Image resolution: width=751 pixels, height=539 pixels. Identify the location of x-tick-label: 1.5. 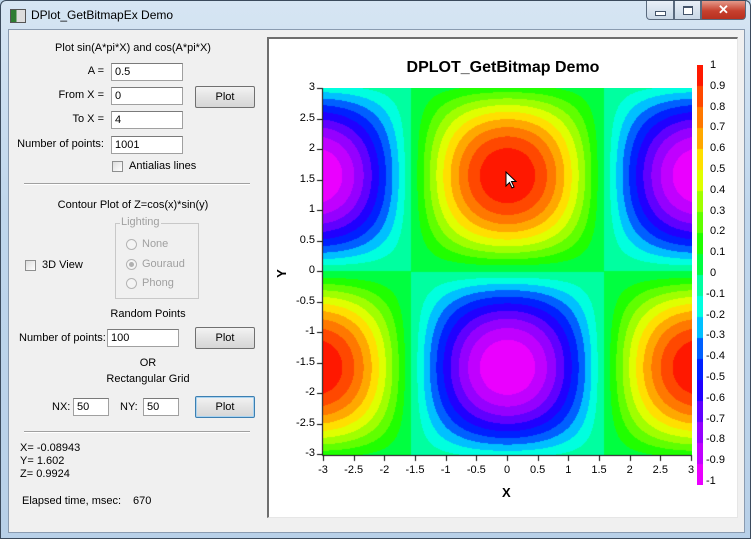
(599, 470).